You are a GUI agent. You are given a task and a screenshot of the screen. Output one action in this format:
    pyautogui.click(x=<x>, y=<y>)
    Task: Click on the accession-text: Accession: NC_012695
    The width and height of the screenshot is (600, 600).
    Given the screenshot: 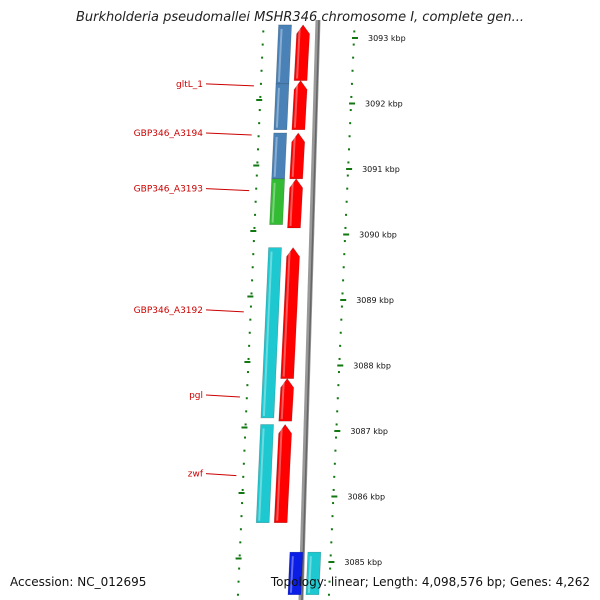 What is the action you would take?
    pyautogui.click(x=78, y=582)
    